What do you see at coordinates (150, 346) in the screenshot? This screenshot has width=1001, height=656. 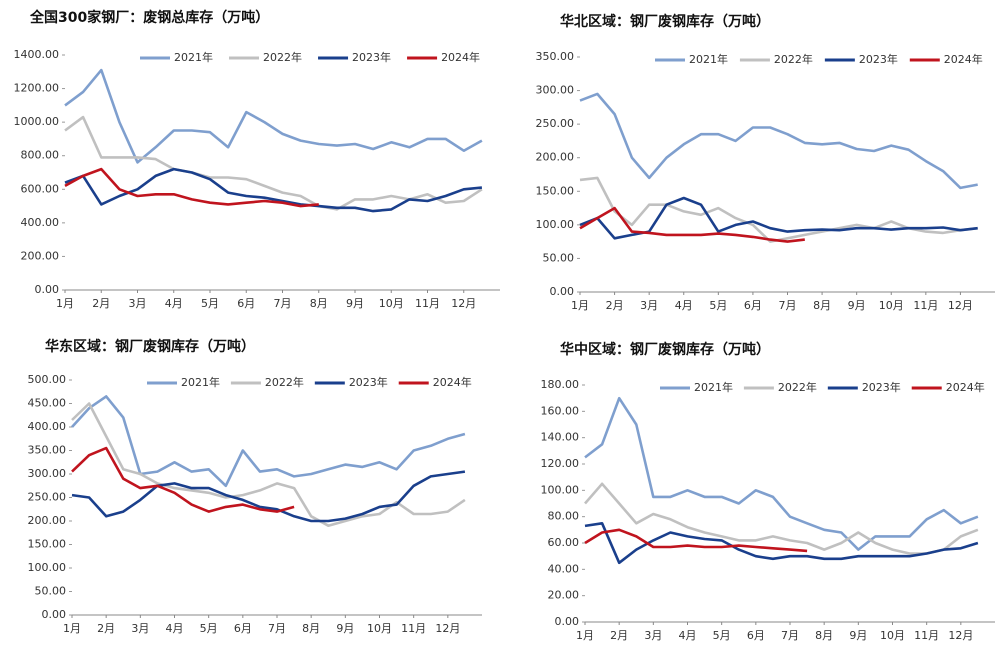 I see `chart-title: 华东区域：钢厂废钢库存（万吨）` at bounding box center [150, 346].